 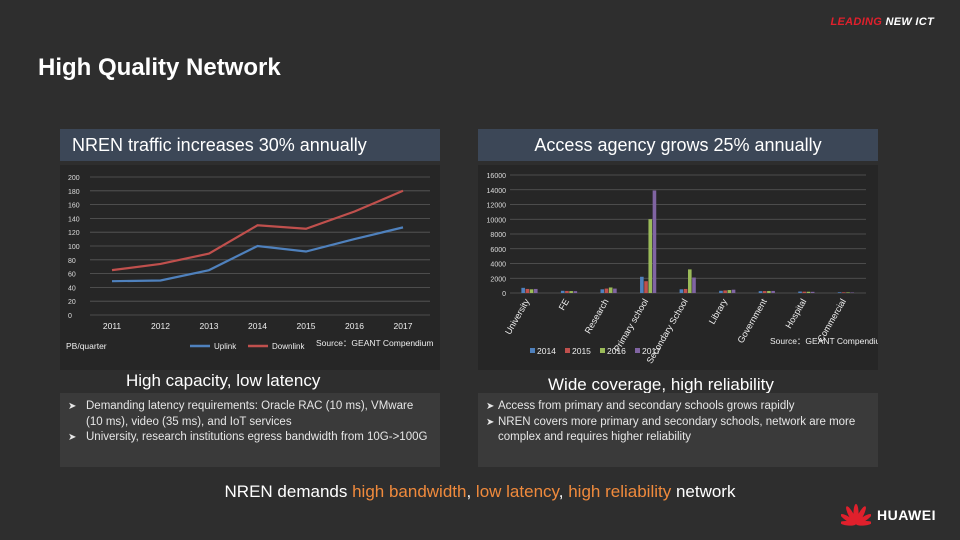 What do you see at coordinates (562, 291) in the screenshot?
I see `bar-2014-fe` at bounding box center [562, 291].